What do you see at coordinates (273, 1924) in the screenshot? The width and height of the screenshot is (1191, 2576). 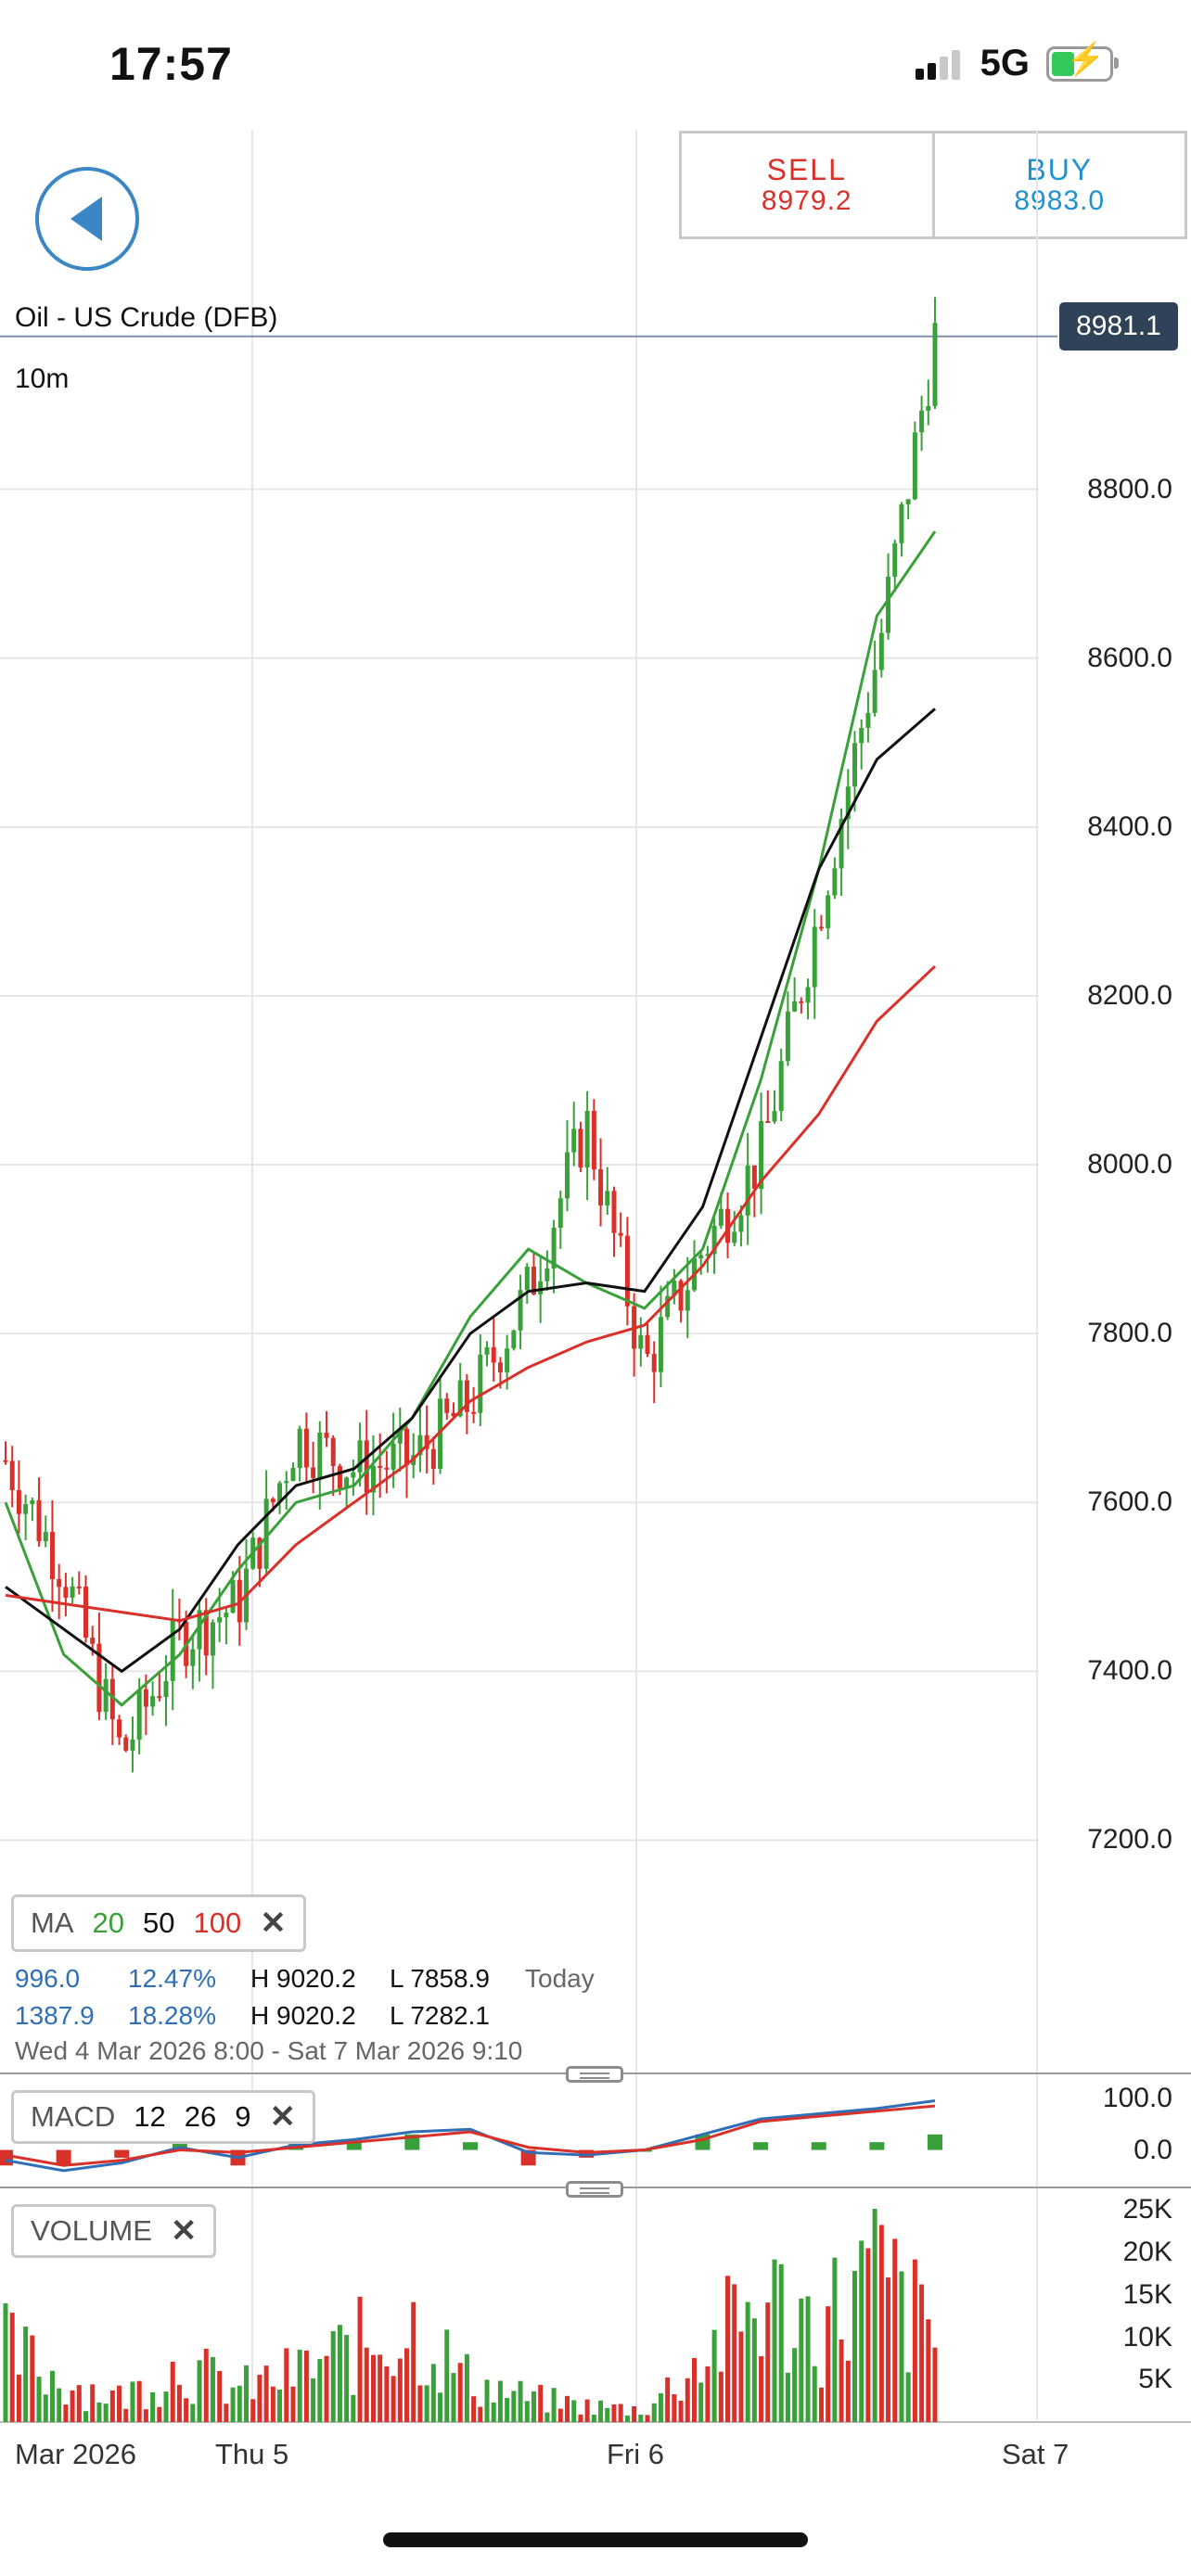 I see `close-ma-icon: ✕` at bounding box center [273, 1924].